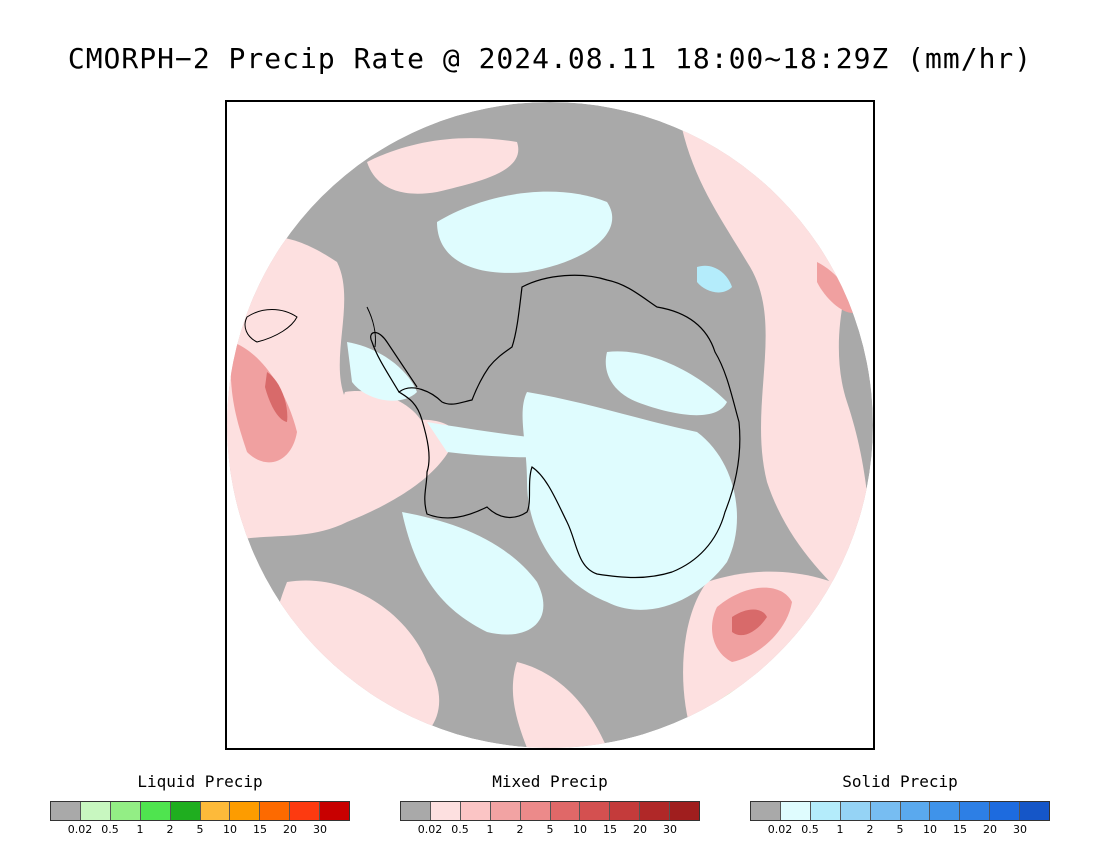  Describe the element at coordinates (271, 326) in the screenshot. I see `south-america-coastline` at that location.